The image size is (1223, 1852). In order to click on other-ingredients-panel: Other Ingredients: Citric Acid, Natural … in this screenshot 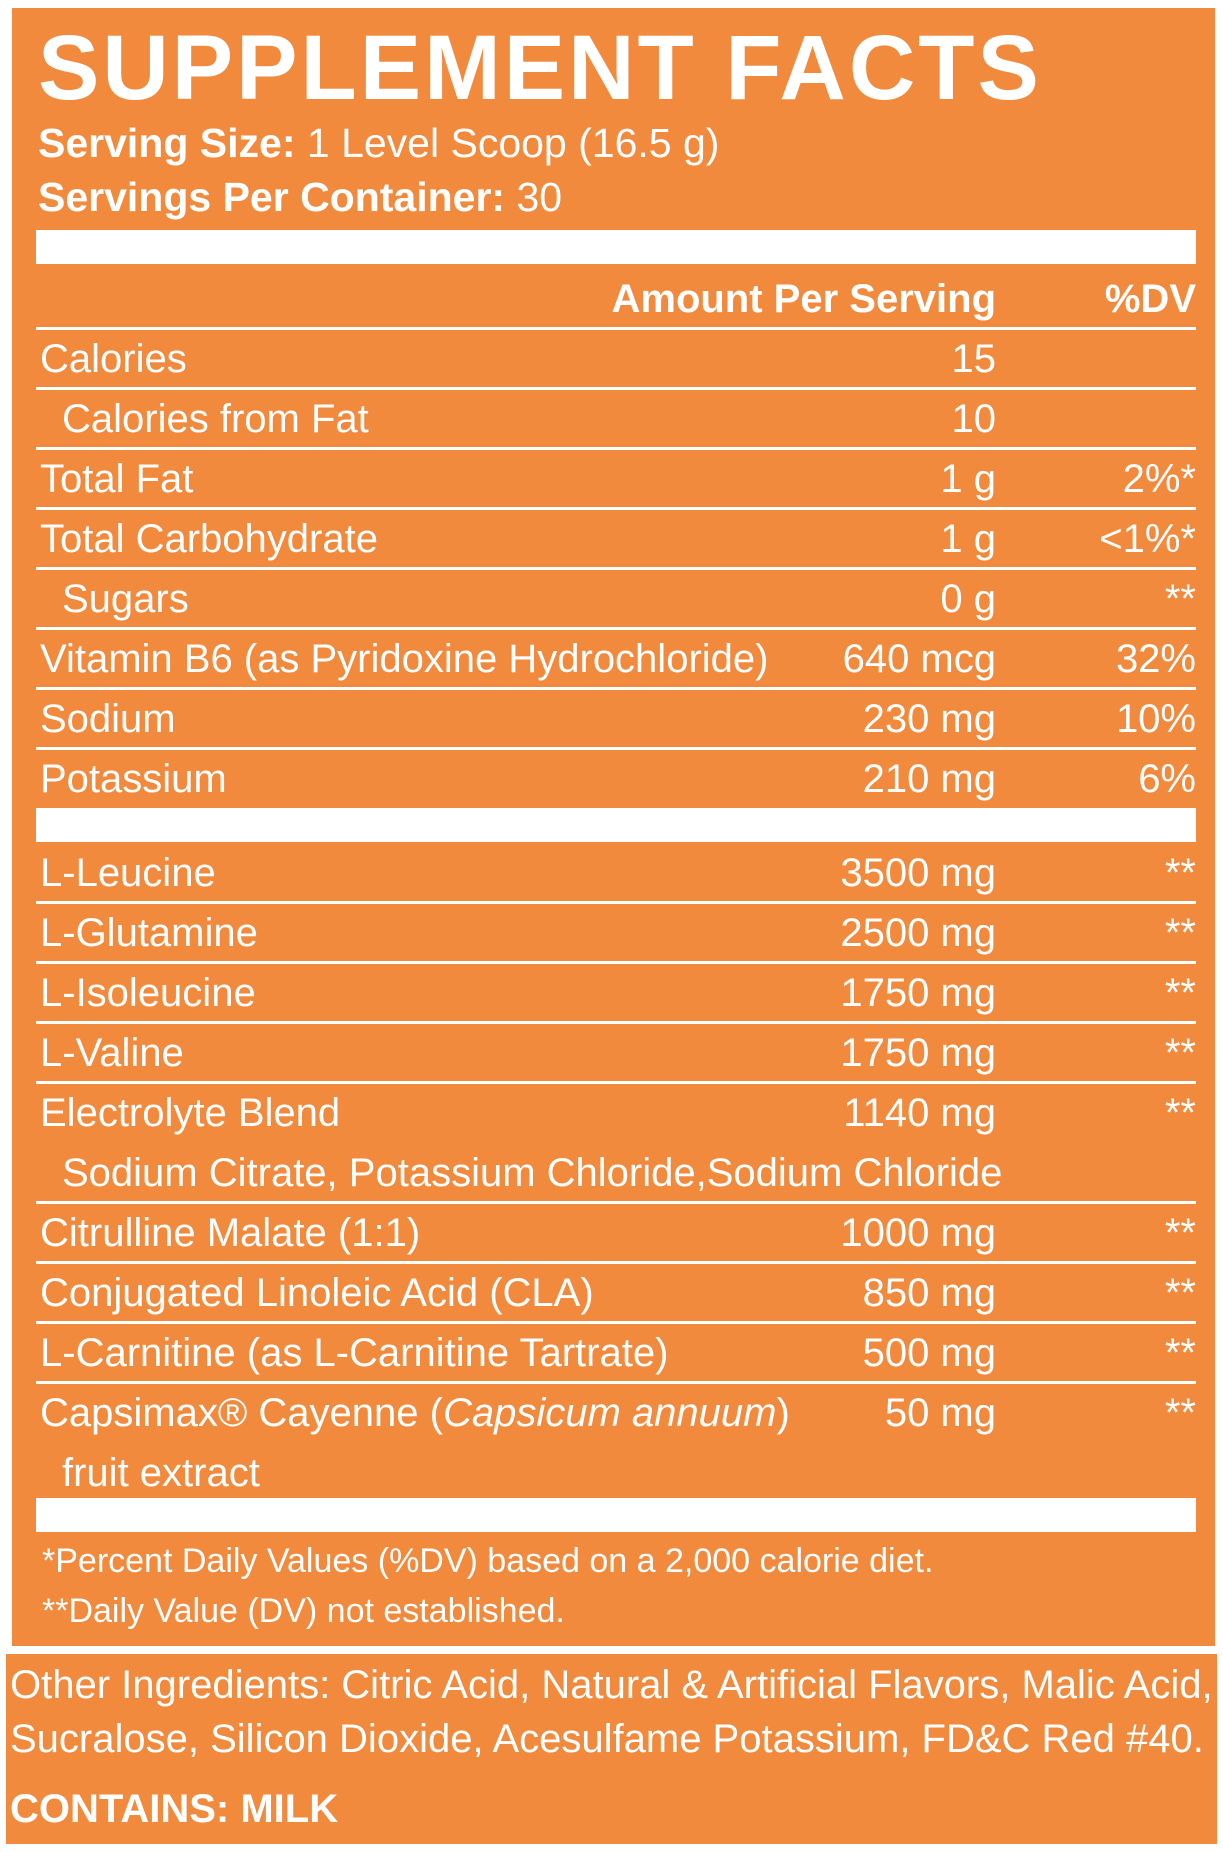, I will do `click(611, 1749)`.